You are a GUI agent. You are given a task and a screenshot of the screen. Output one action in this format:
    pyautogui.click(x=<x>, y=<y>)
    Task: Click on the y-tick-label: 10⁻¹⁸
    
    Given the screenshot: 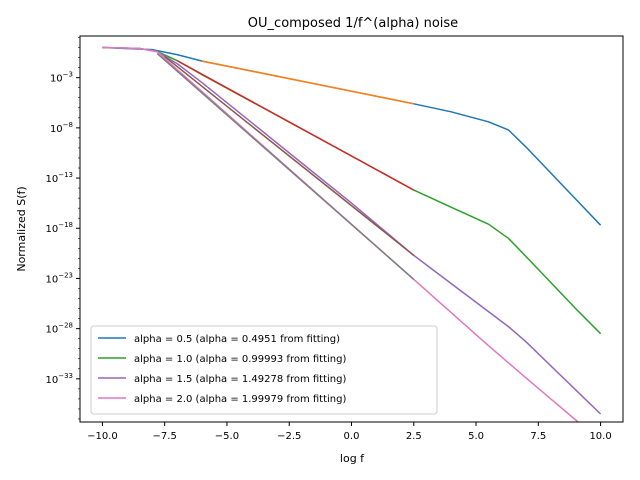 What is the action you would take?
    pyautogui.click(x=59, y=228)
    